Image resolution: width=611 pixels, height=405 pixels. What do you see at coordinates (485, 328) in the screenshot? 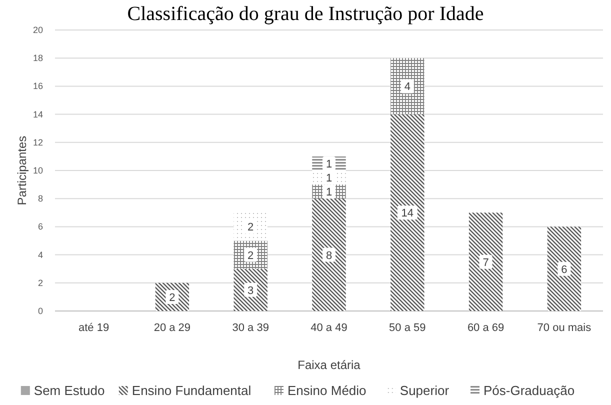
I see `x-tick-label: 60 a 69` at bounding box center [485, 328].